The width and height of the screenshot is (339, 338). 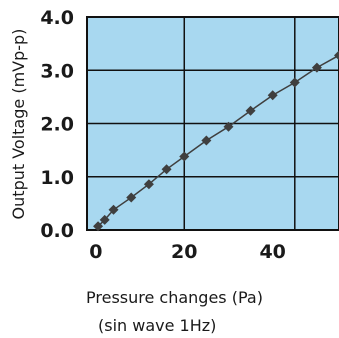 I want to click on y-tick-label: 3.0, so click(x=57, y=71).